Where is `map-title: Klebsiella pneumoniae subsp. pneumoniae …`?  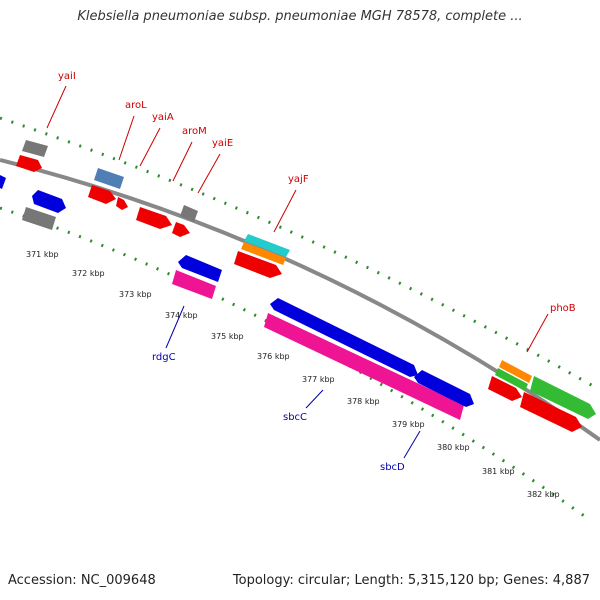
map-title: Klebsiella pneumoniae subsp. pneumoniae … is located at coordinates (300, 16).